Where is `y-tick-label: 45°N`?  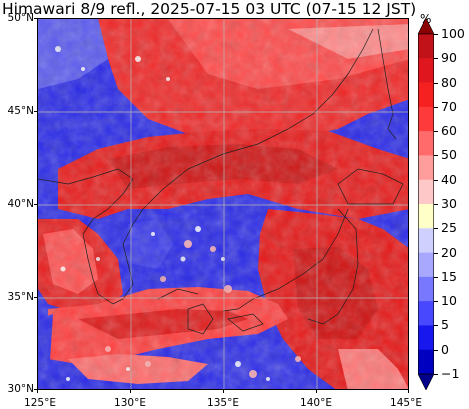
y-tick-label: 45°N is located at coordinates (20, 111).